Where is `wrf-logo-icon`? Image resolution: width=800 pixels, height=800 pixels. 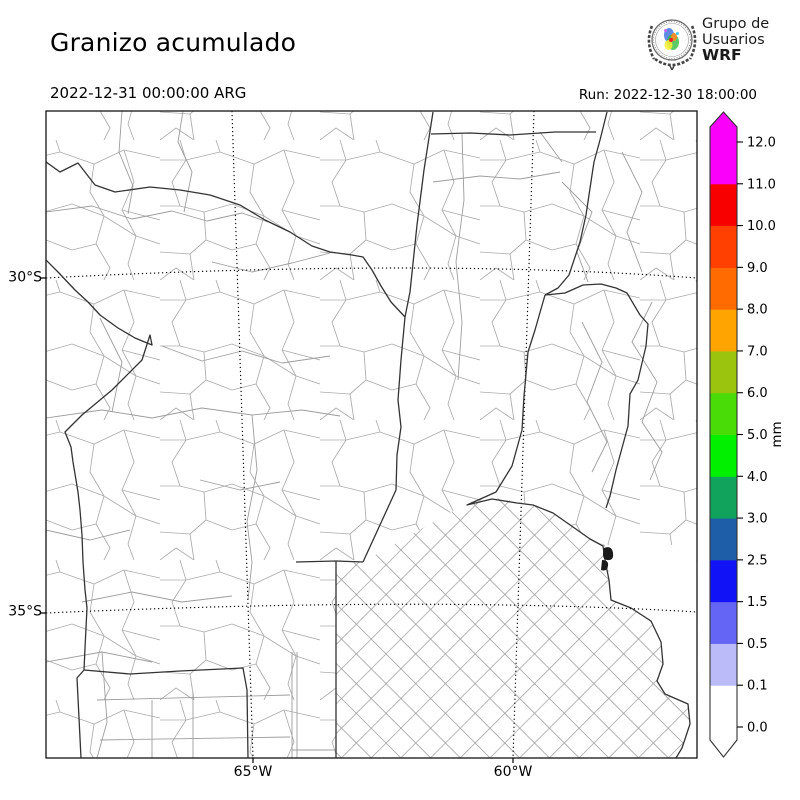 wrf-logo-icon is located at coordinates (672, 44).